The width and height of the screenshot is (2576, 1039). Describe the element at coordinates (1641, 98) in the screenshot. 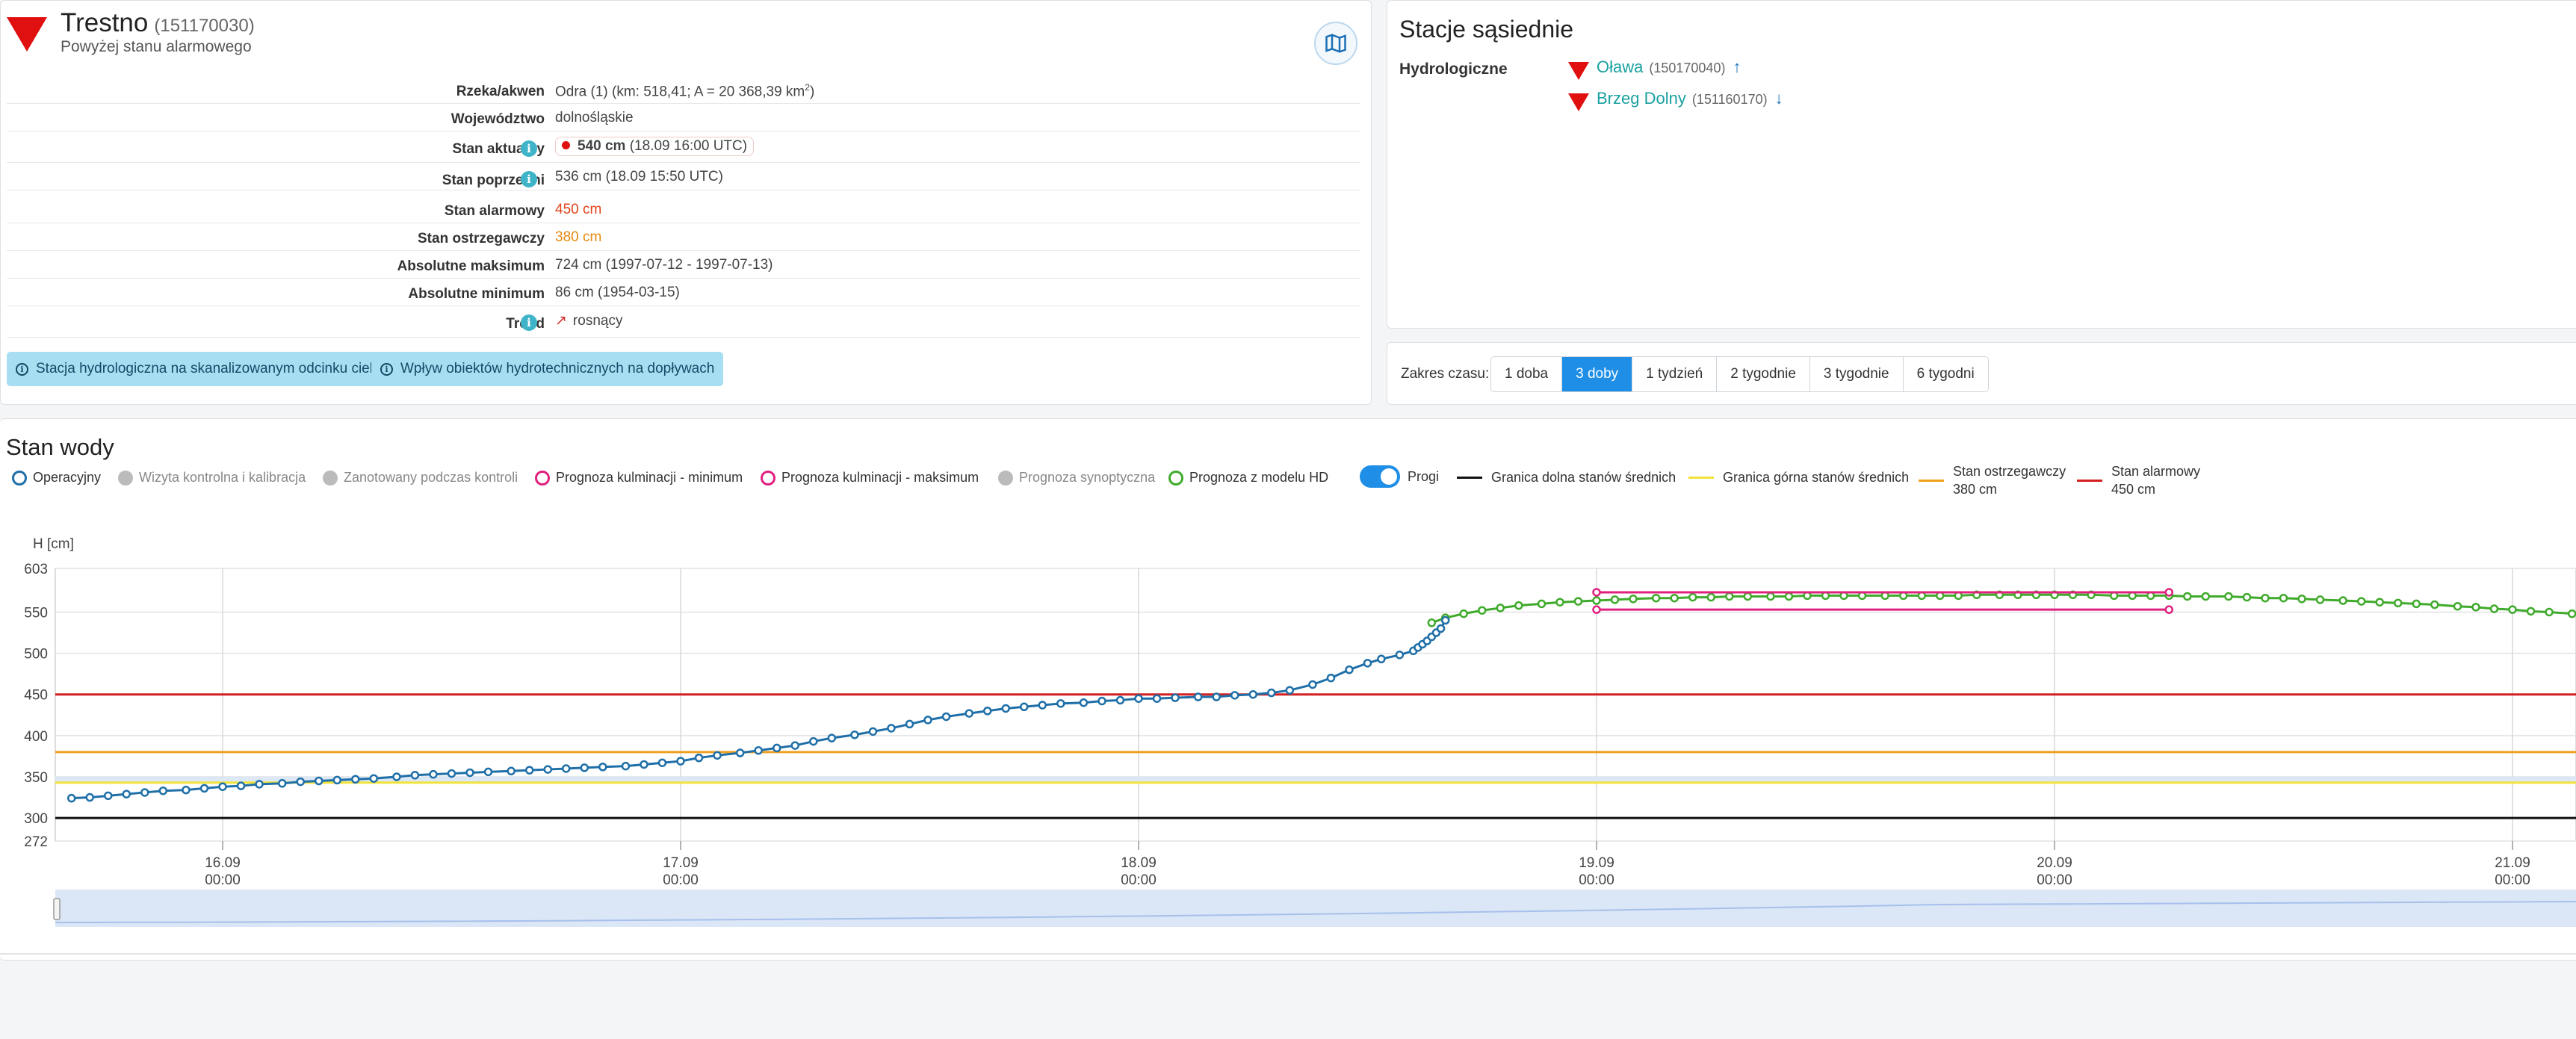

I see `neighbor-link: Brzeg Dolny` at that location.